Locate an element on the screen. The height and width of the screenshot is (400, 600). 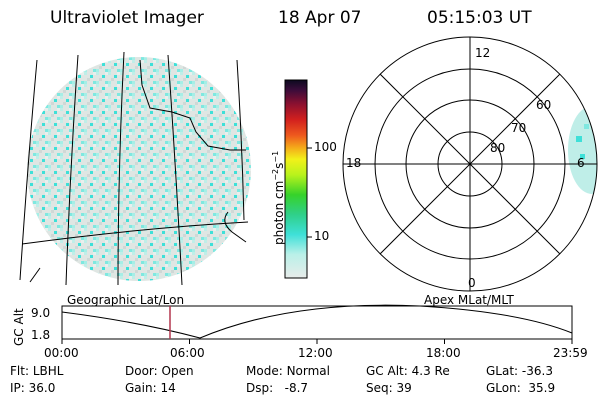
gc-alt-info: GC Alt: 4.3 Re is located at coordinates (408, 371).